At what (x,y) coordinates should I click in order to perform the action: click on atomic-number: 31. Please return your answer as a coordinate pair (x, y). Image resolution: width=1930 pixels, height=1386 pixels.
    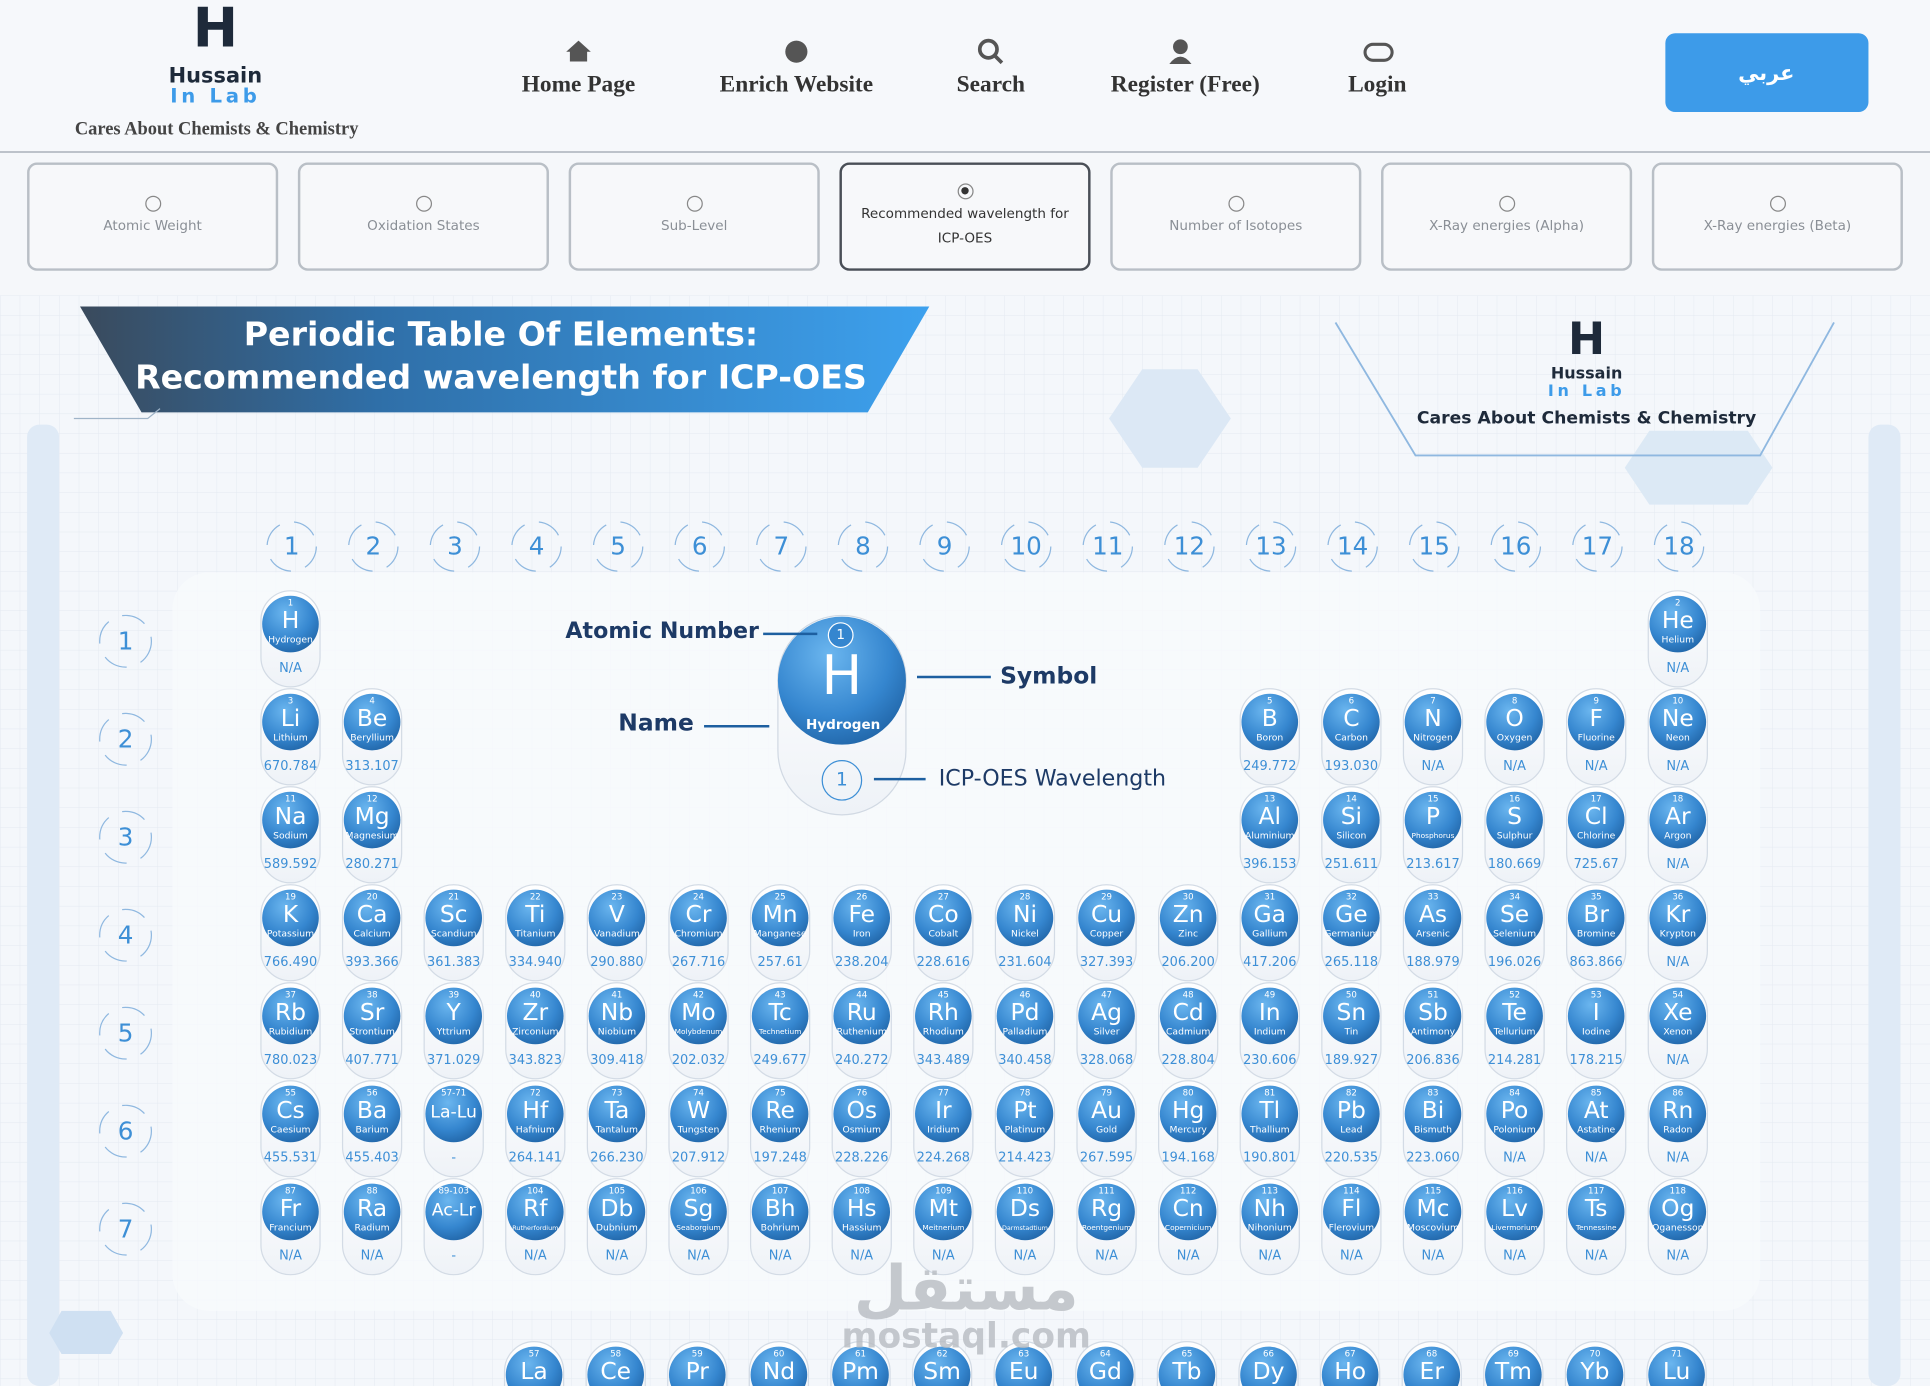
    Looking at the image, I should click on (1269, 898).